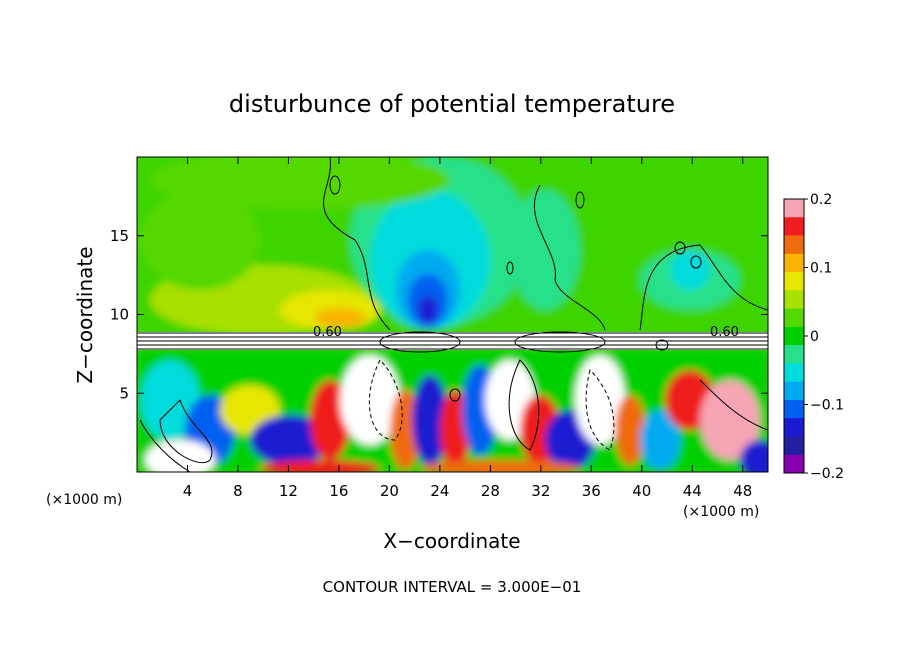  What do you see at coordinates (439, 491) in the screenshot?
I see `x-tick-label: 24` at bounding box center [439, 491].